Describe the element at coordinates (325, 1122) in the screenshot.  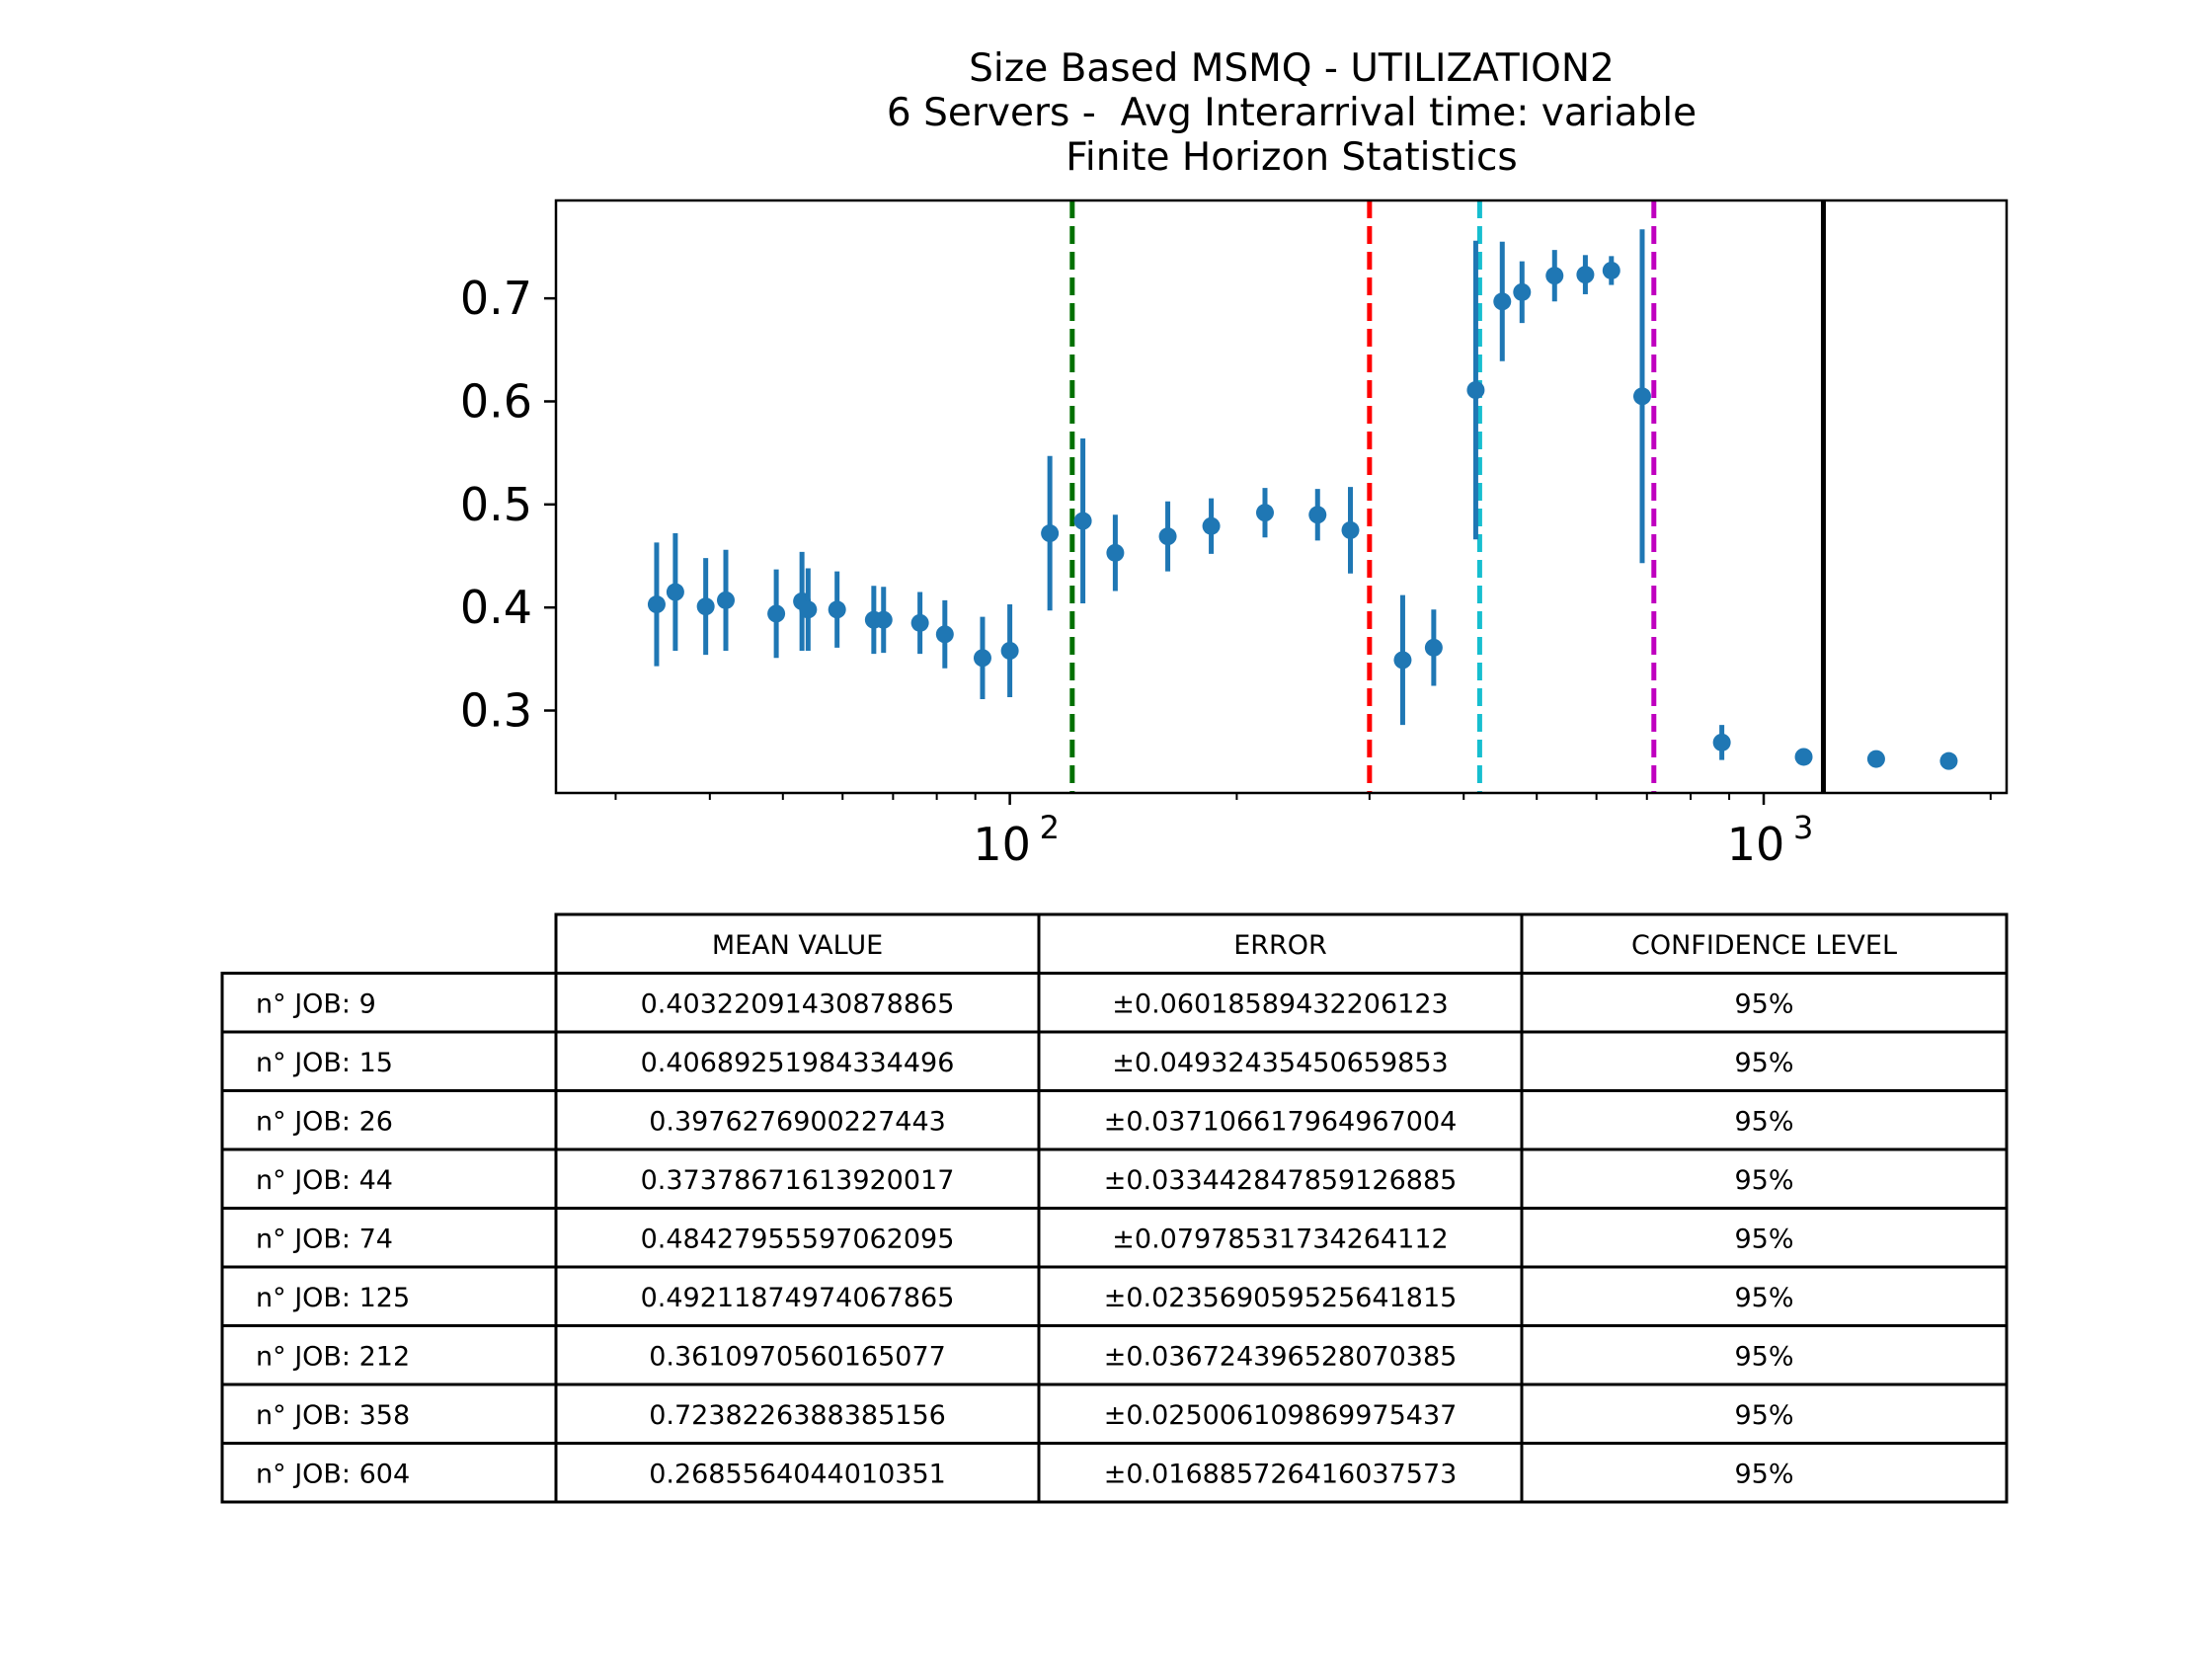
I see `row-label: n° JOB: 26` at that location.